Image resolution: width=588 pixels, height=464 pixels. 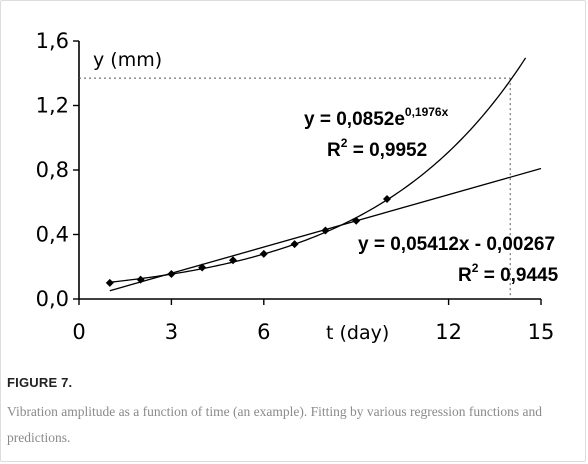 What do you see at coordinates (171, 332) in the screenshot?
I see `x-tick-label: 3` at bounding box center [171, 332].